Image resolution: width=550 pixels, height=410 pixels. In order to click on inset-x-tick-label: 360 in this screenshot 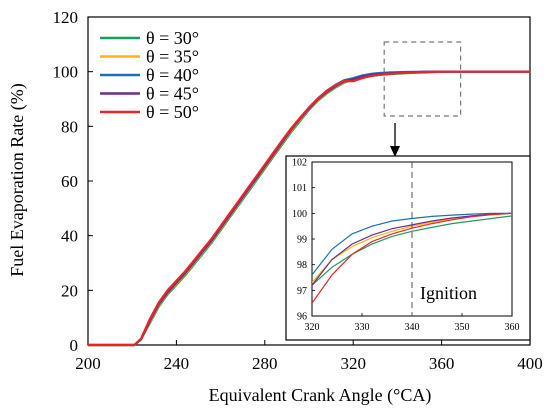, I will do `click(512, 327)`.